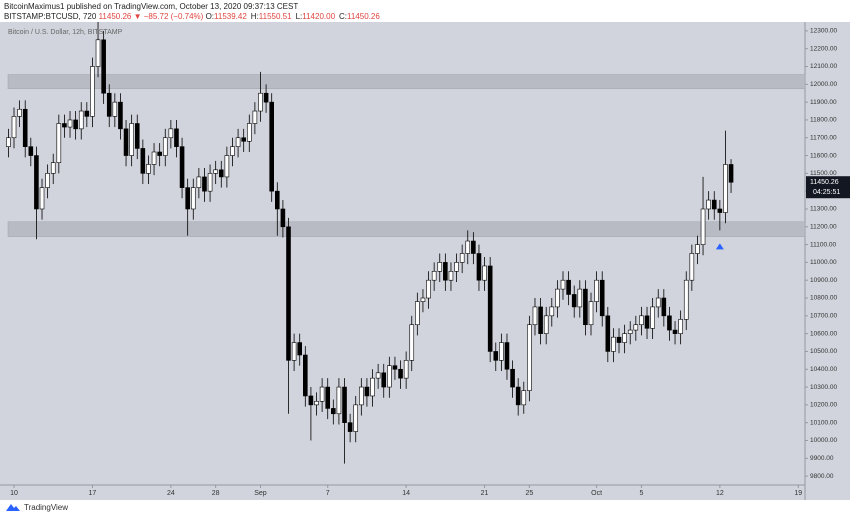 The width and height of the screenshot is (850, 517). I want to click on x-tick-label: 17, so click(93, 493).